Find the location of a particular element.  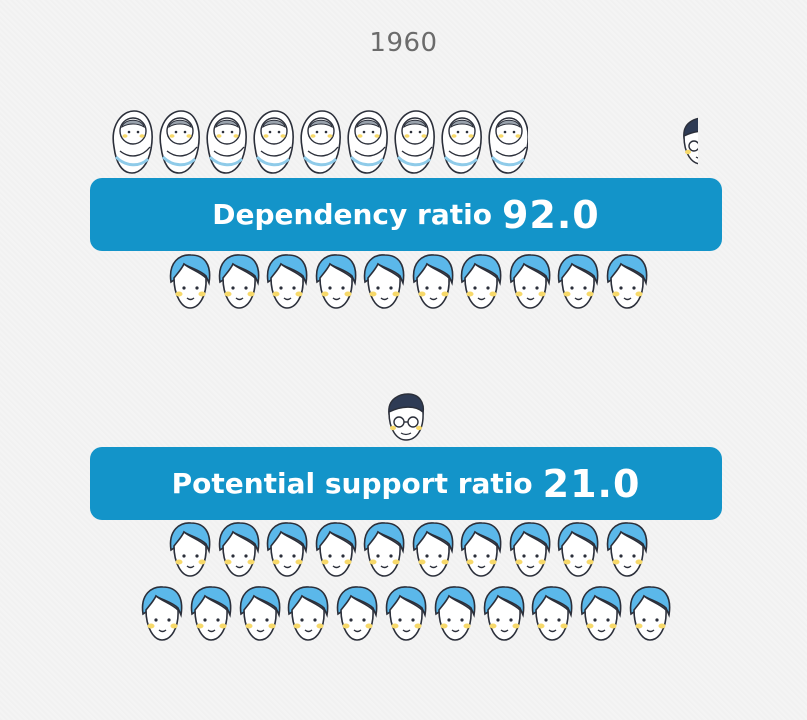

support-label: Potential support ratio is located at coordinates (352, 483).